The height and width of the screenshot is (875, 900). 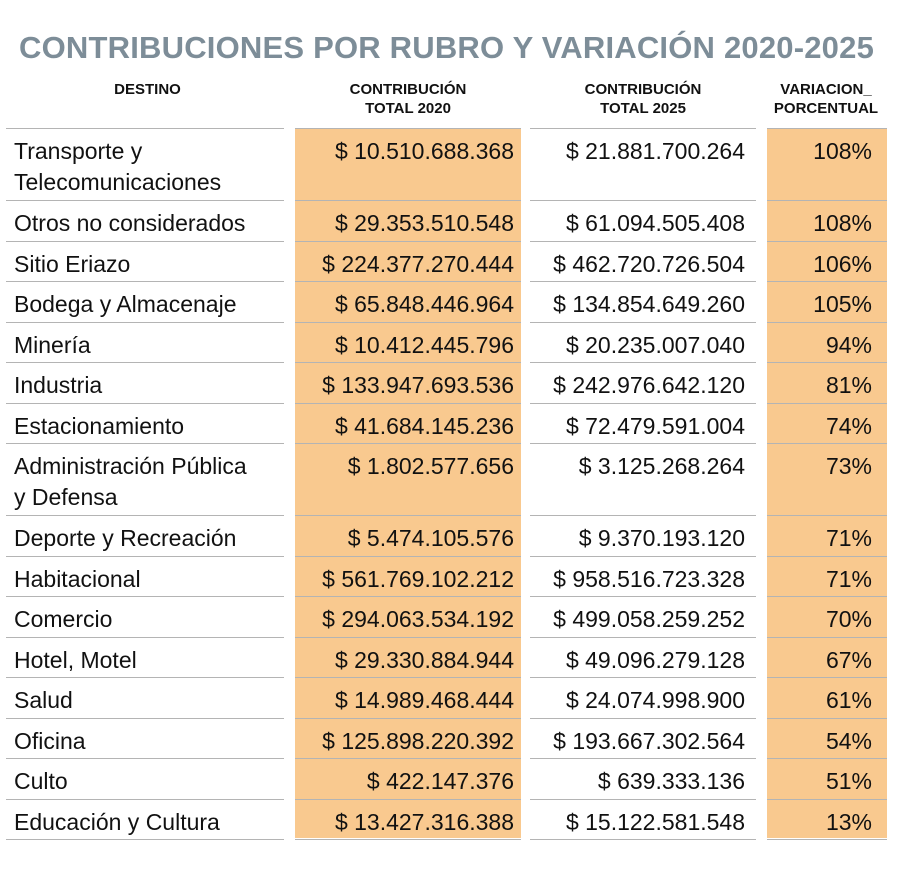 What do you see at coordinates (41, 781) in the screenshot?
I see `row-destino: Culto` at bounding box center [41, 781].